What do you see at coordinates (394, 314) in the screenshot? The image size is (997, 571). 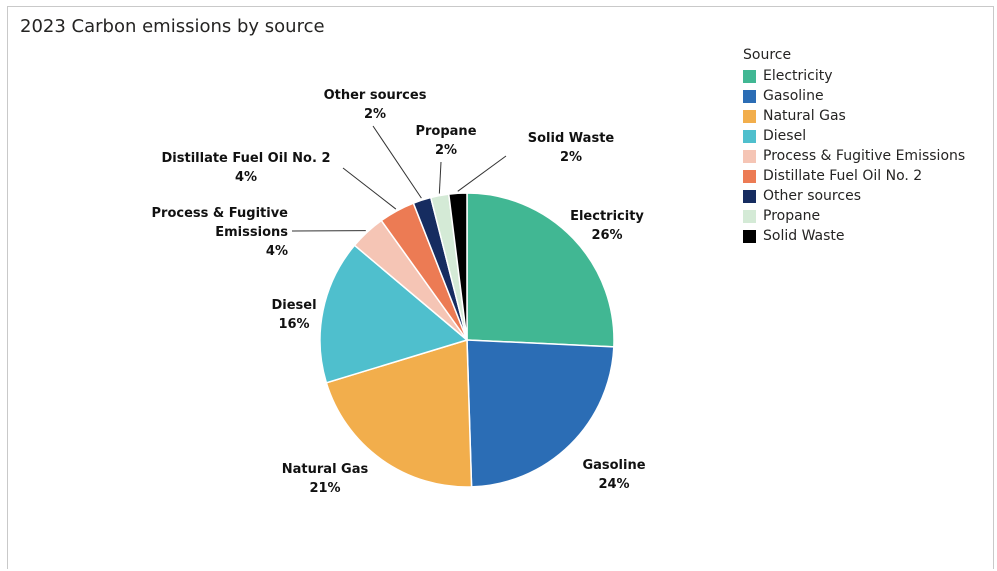 I see `pie-slice-diesel` at bounding box center [394, 314].